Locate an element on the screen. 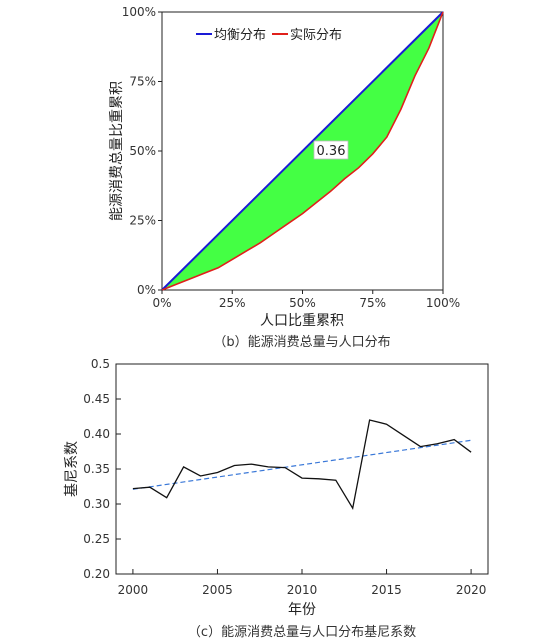 Image resolution: width=550 pixels, height=643 pixels. x-tick-label: 2015 is located at coordinates (386, 590).